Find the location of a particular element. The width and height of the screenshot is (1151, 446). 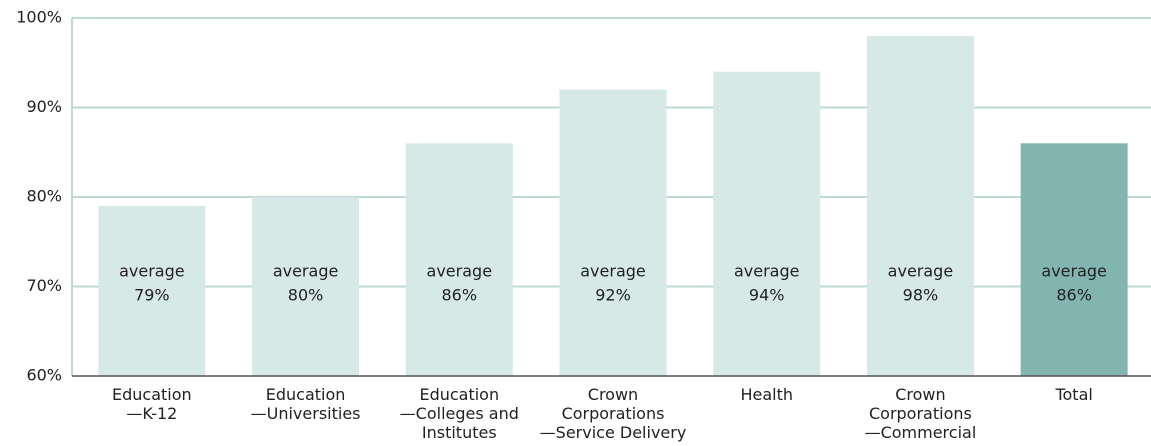

x-tick-label: Education —Colleges and Institutes is located at coordinates (459, 413).